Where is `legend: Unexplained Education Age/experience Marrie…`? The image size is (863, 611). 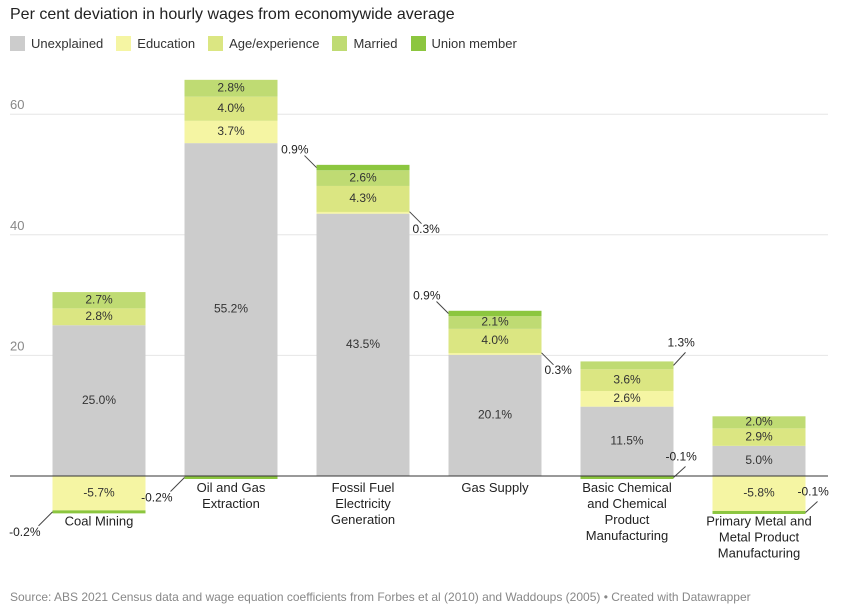 legend: Unexplained Education Age/experience Marrie… is located at coordinates (270, 43).